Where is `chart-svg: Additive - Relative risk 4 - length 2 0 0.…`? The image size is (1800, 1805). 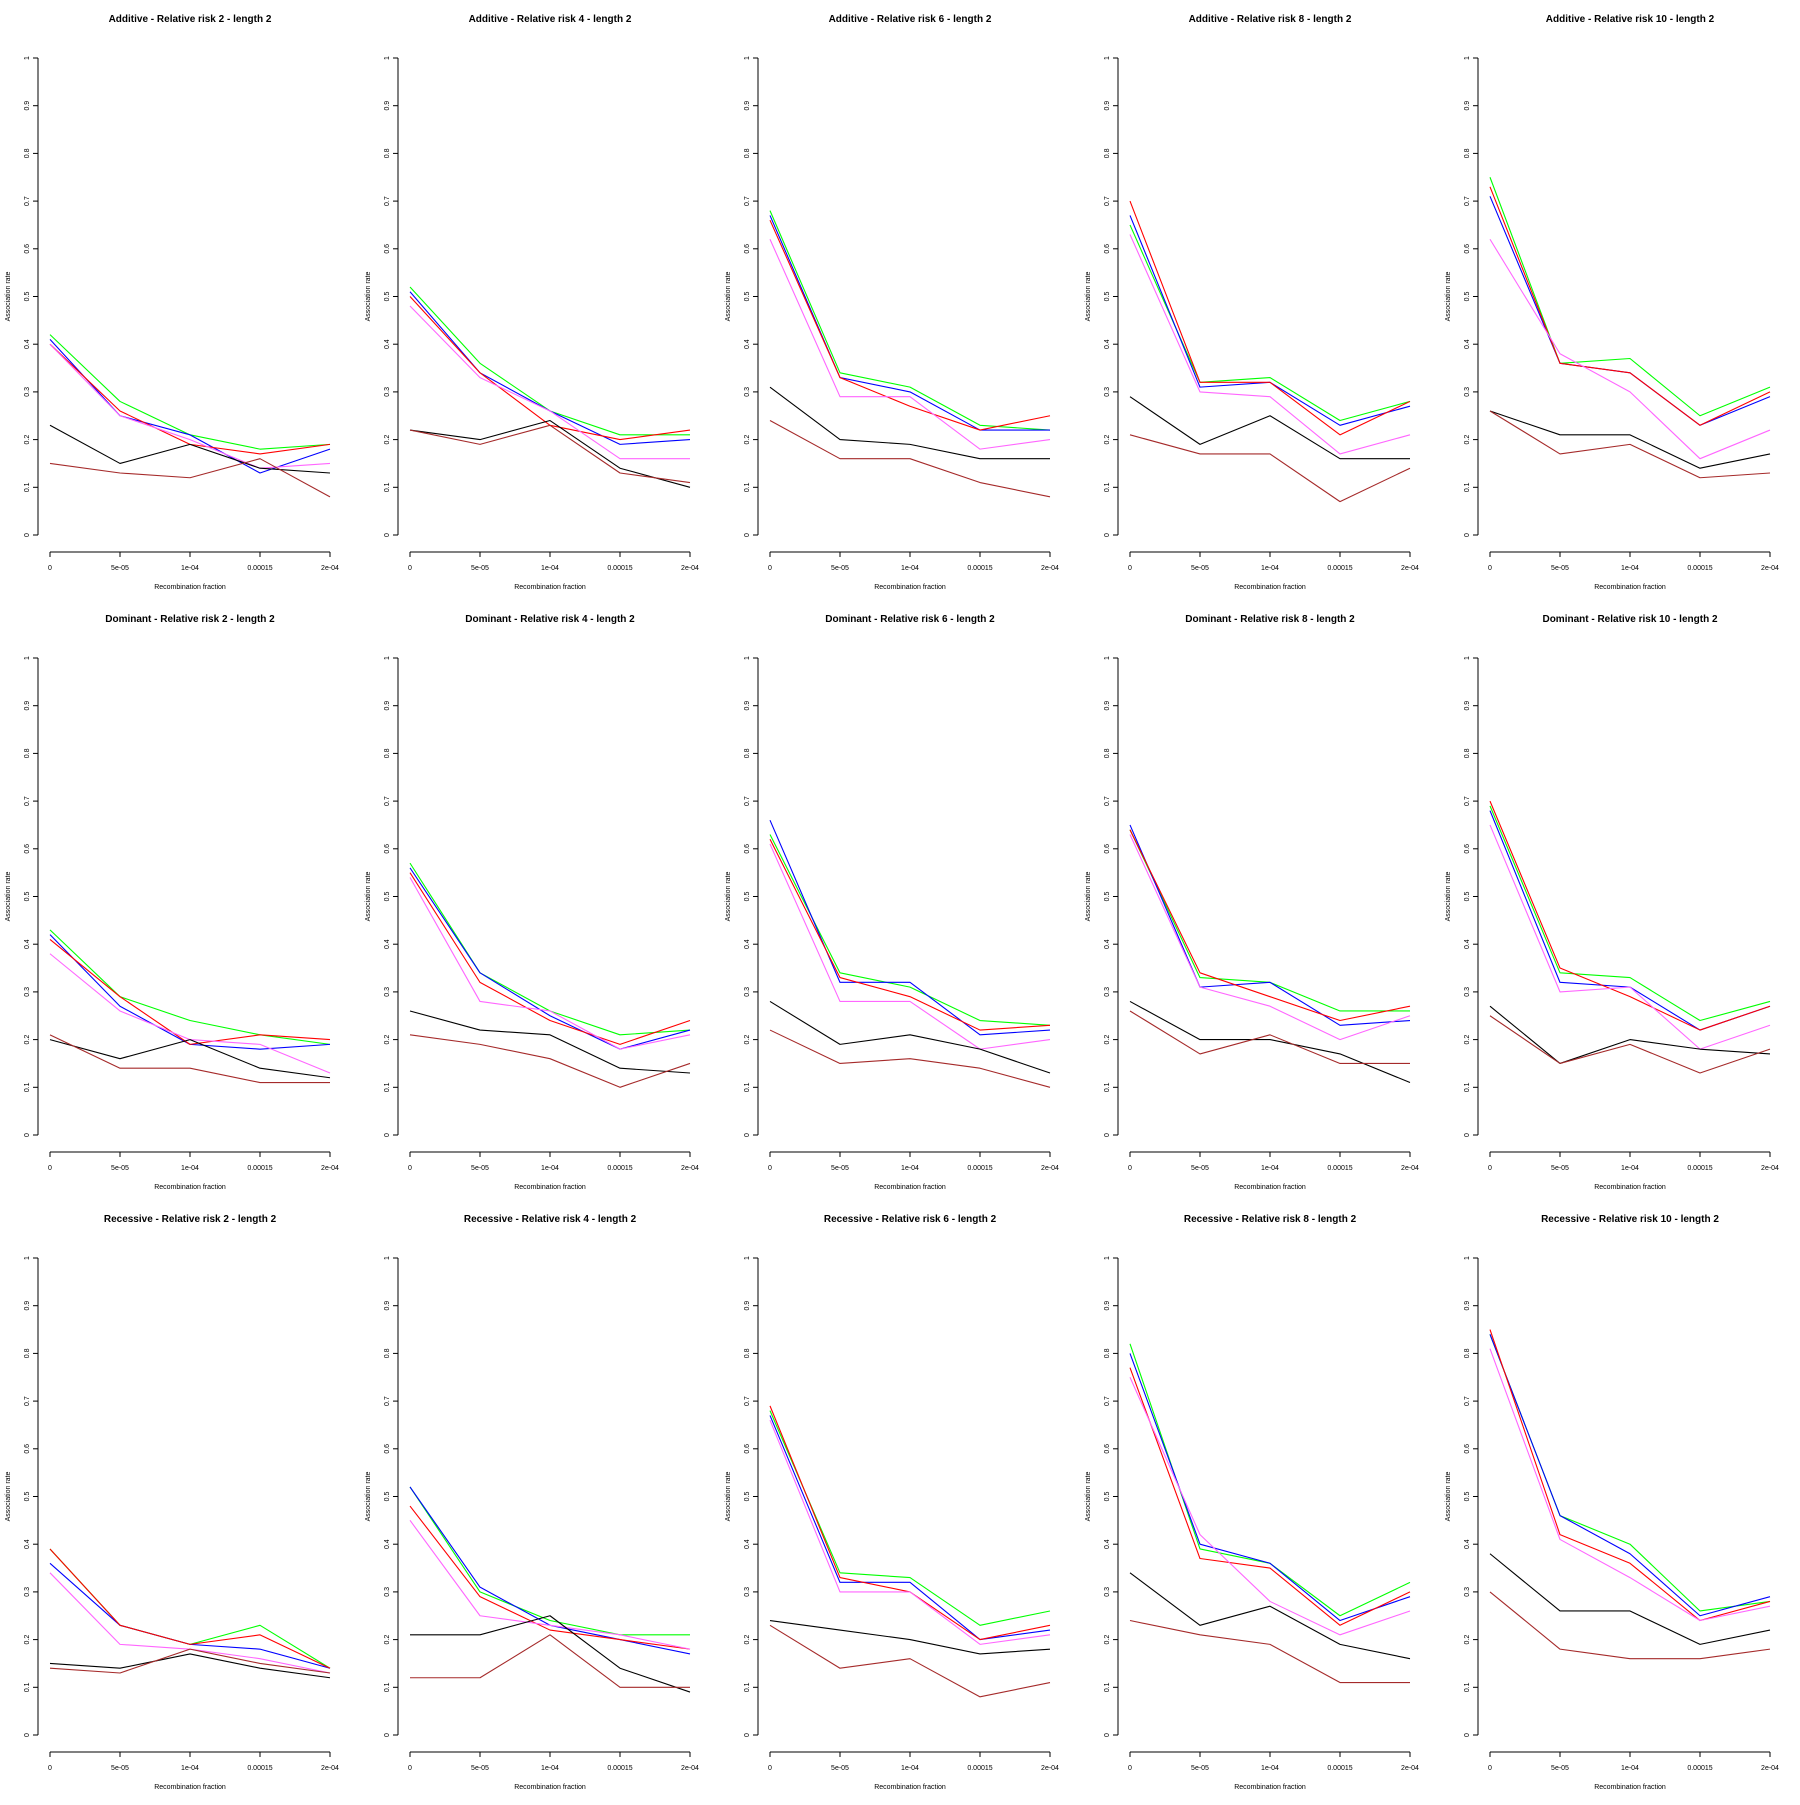
chart-svg: Additive - Relative risk 4 - length 2 0 0.… is located at coordinates (532, 302).